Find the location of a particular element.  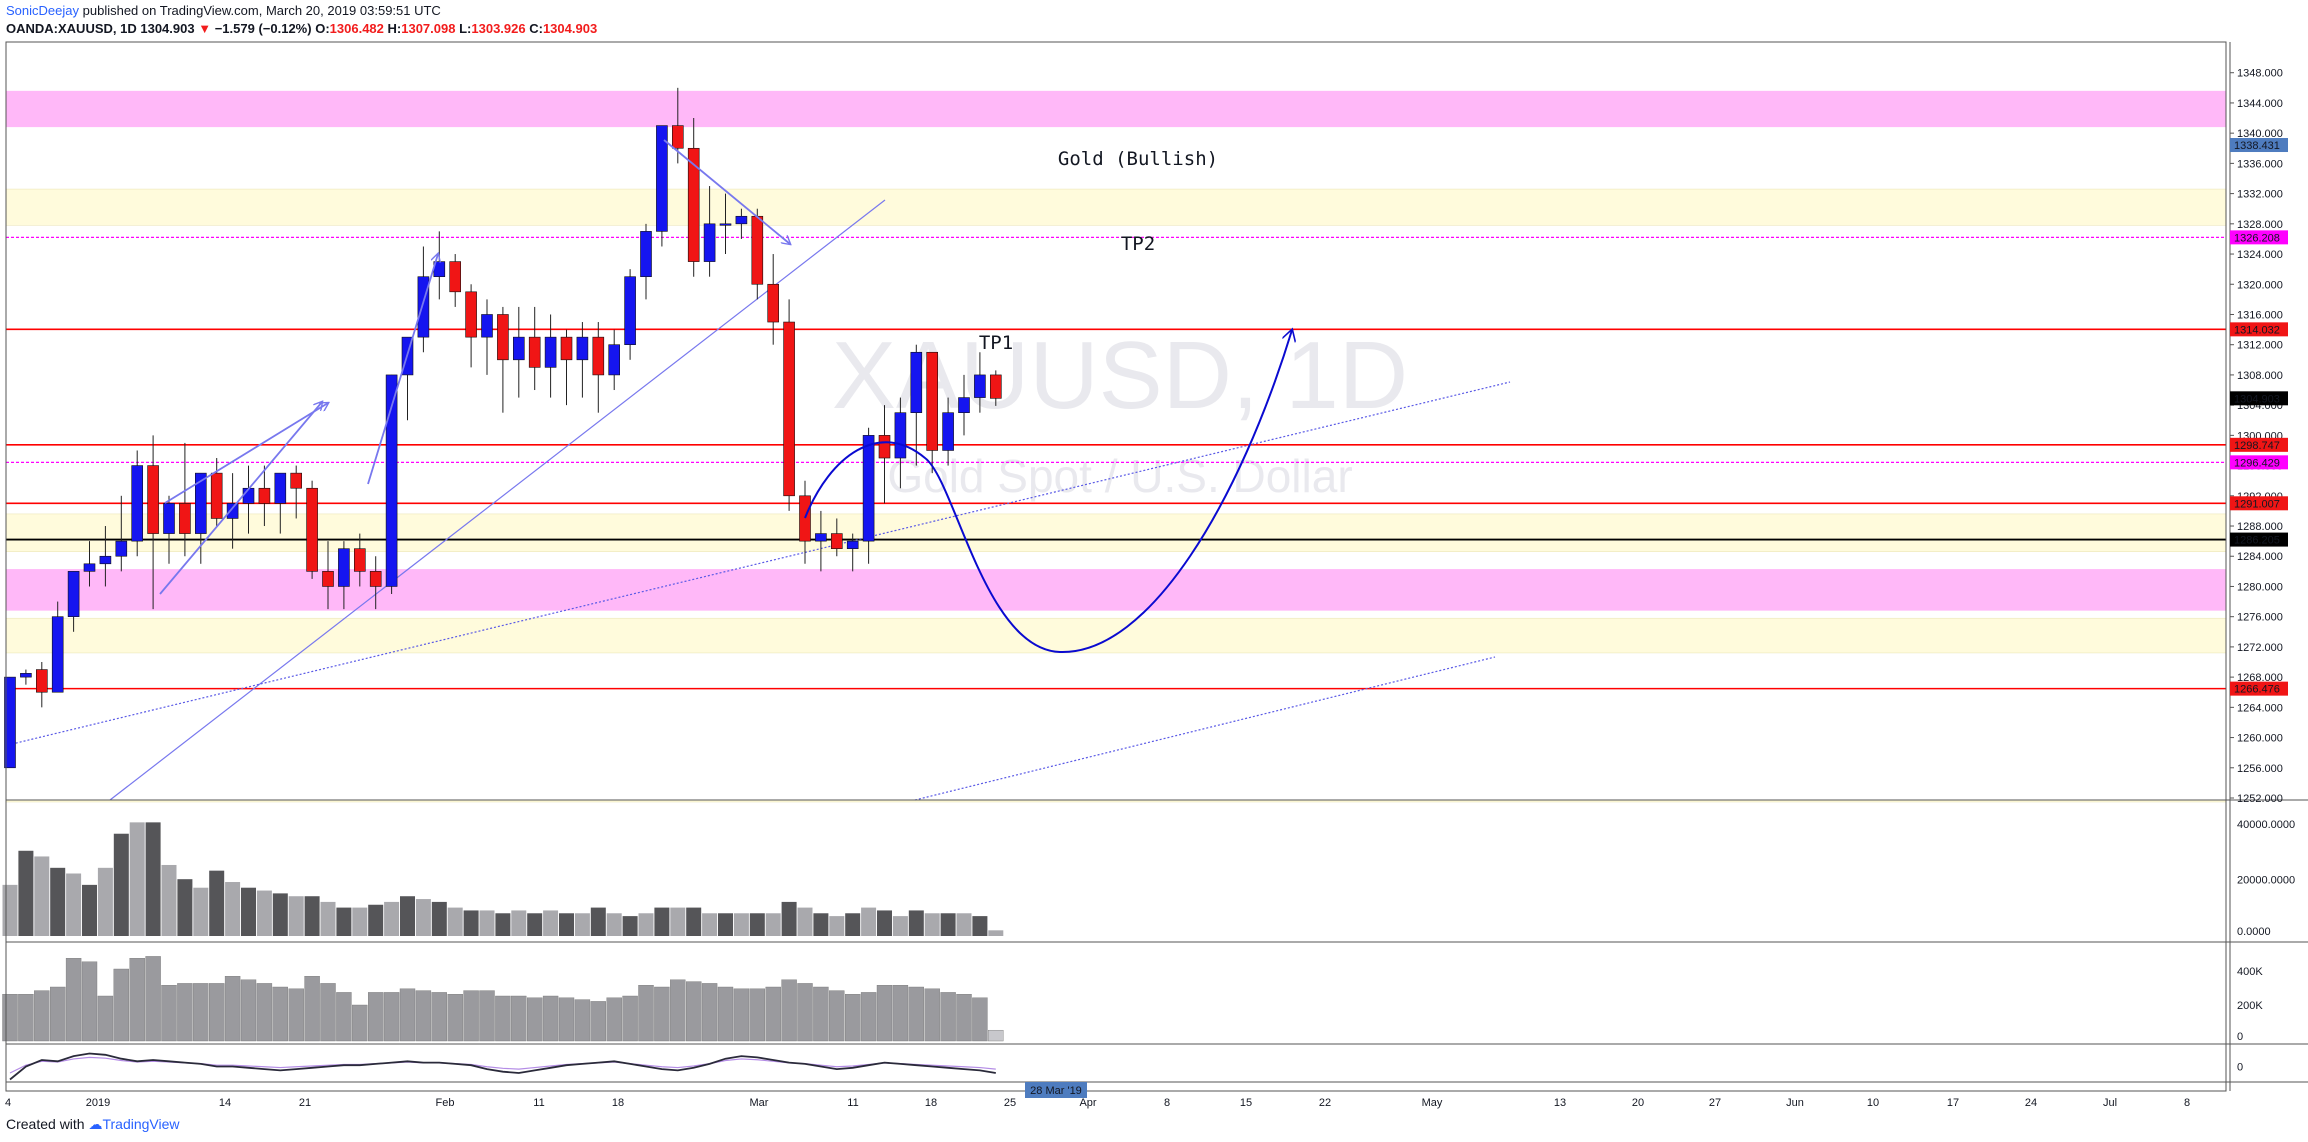

down-arrow-icon: ▼ is located at coordinates (205, 28).